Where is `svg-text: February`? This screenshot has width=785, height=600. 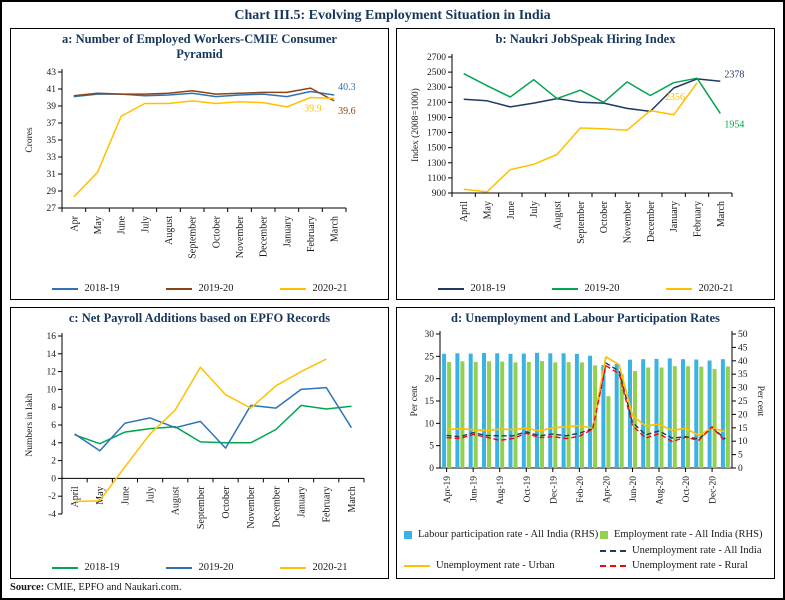 svg-text: February is located at coordinates (311, 234).